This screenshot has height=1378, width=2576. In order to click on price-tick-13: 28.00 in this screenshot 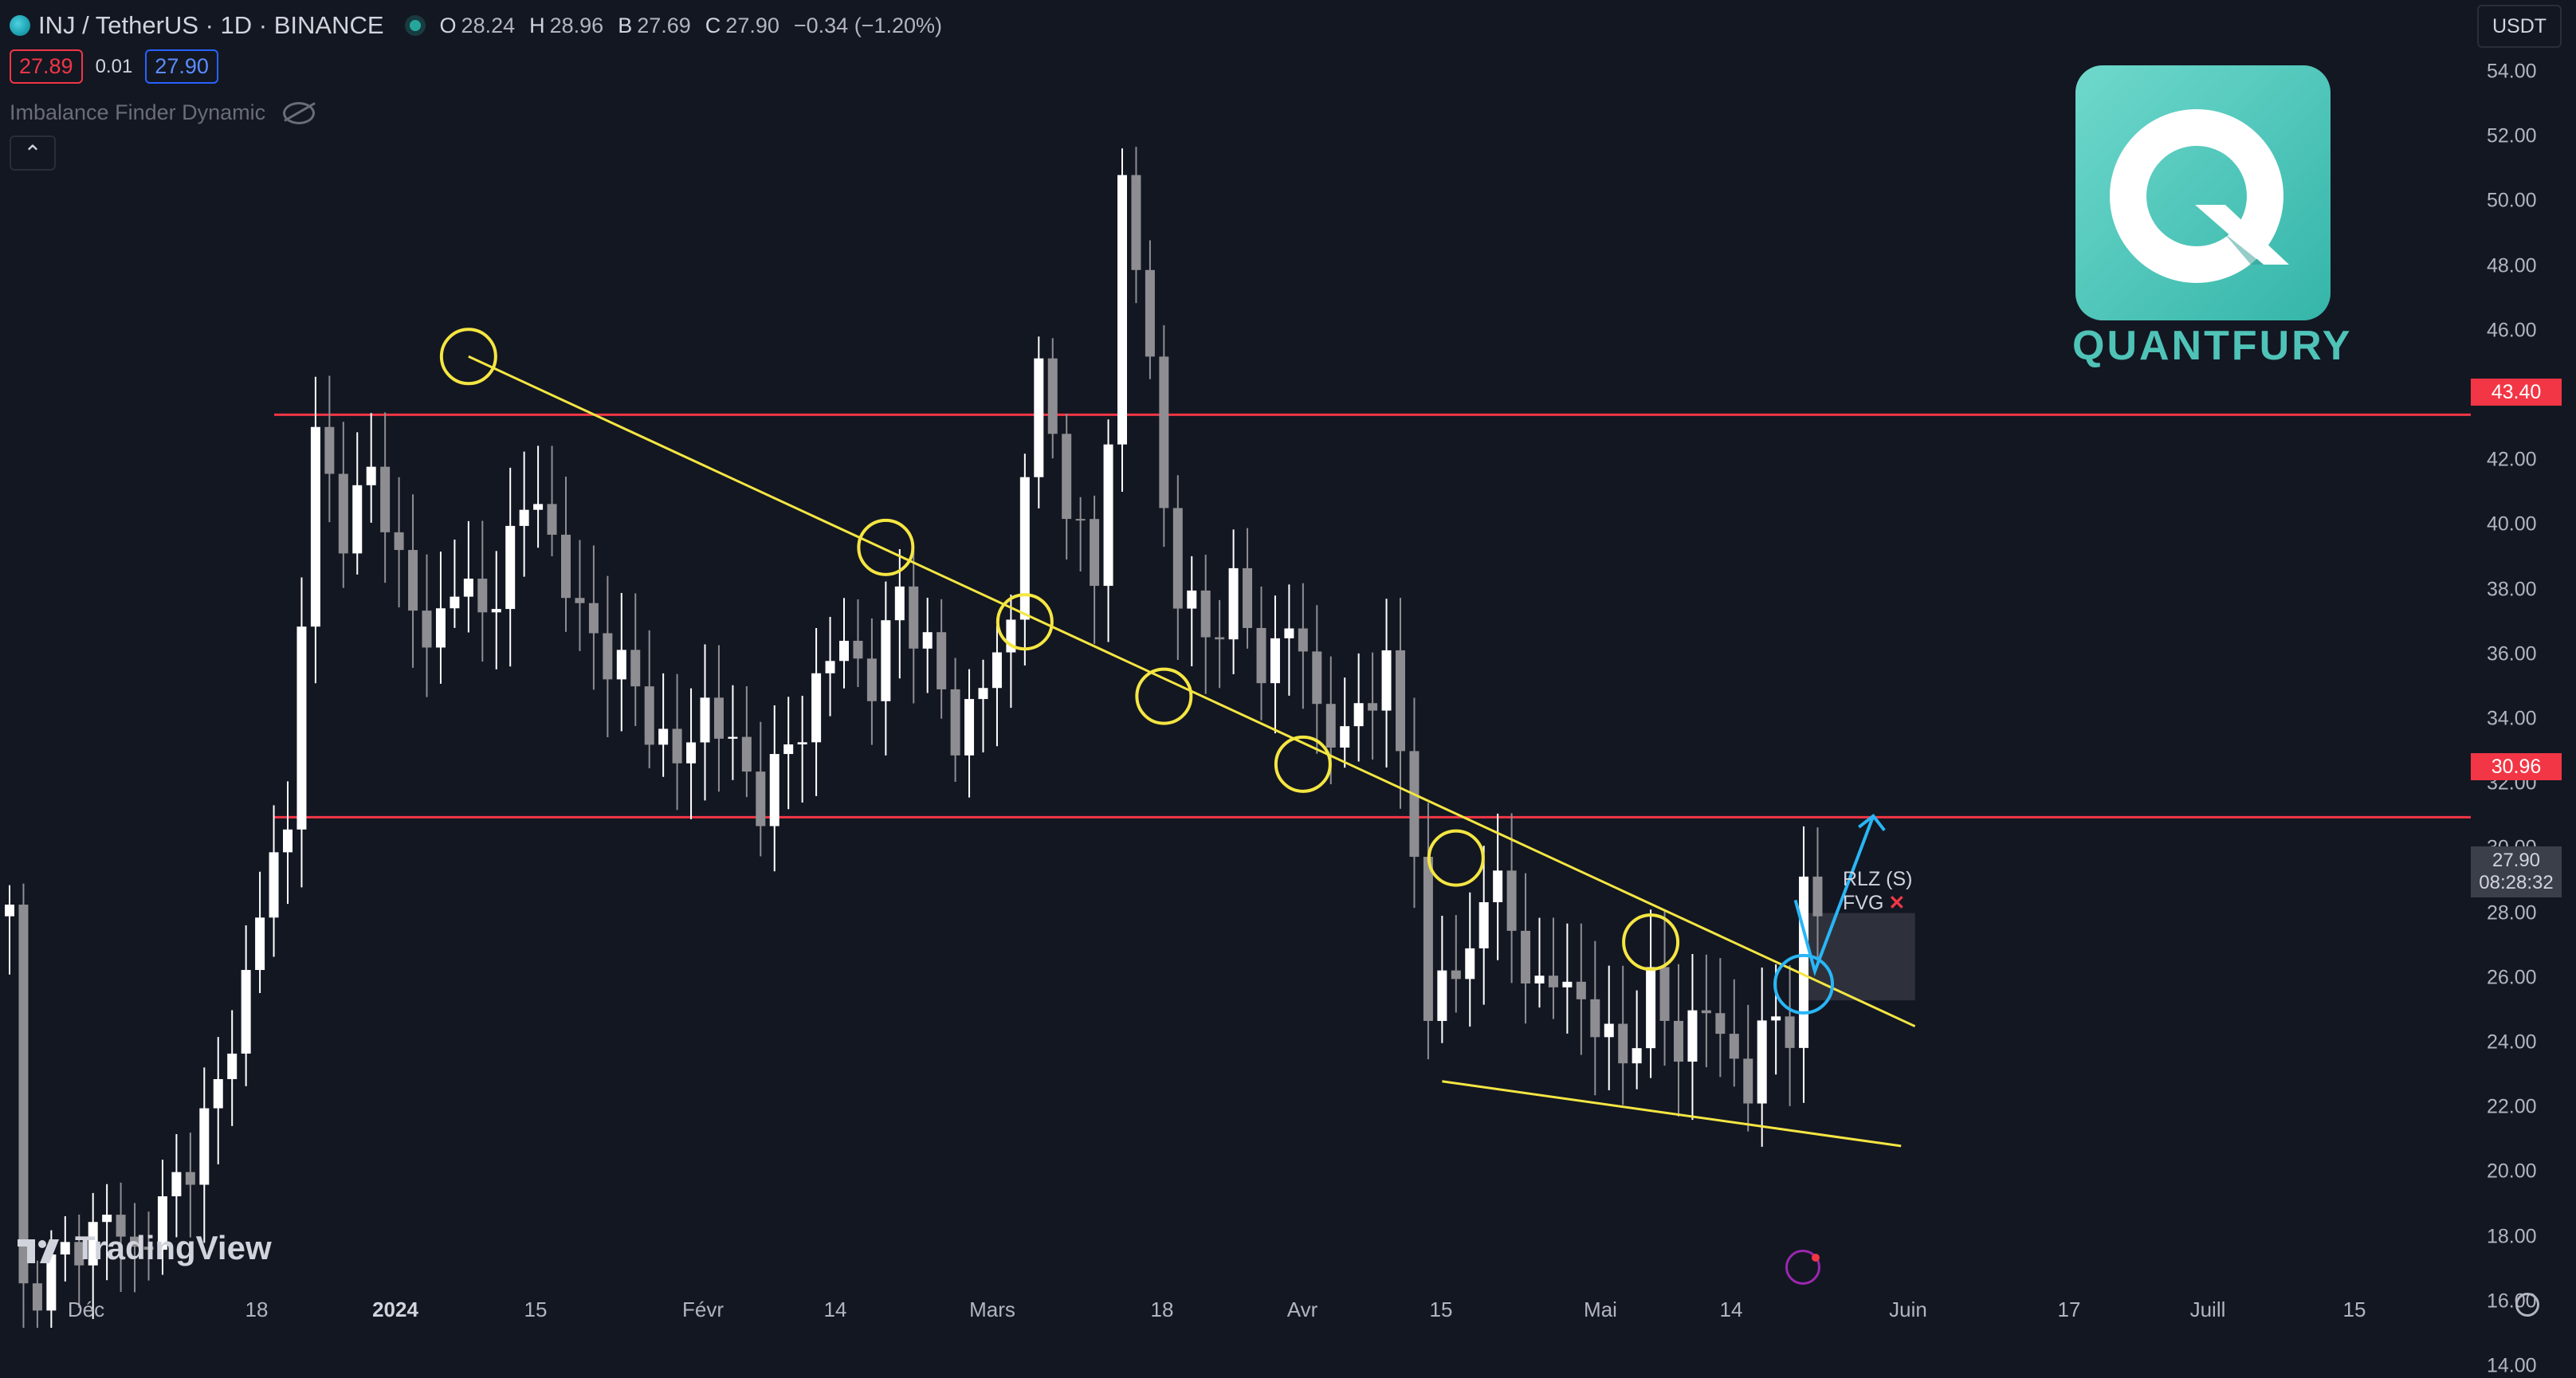, I will do `click(2512, 913)`.